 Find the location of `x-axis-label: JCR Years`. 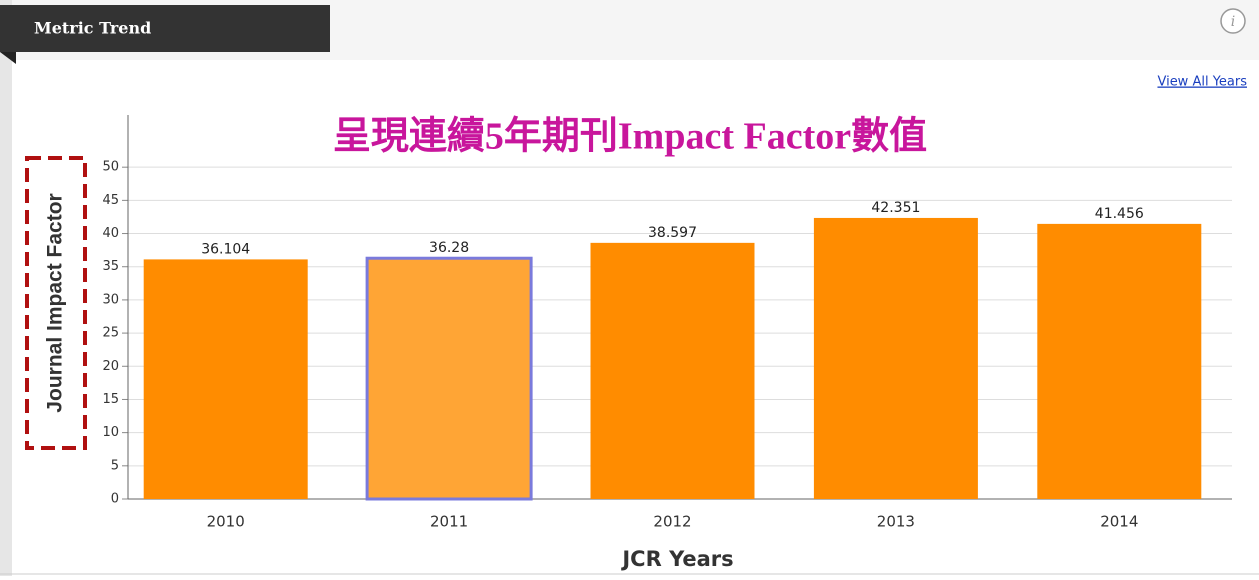

x-axis-label: JCR Years is located at coordinates (676, 559).